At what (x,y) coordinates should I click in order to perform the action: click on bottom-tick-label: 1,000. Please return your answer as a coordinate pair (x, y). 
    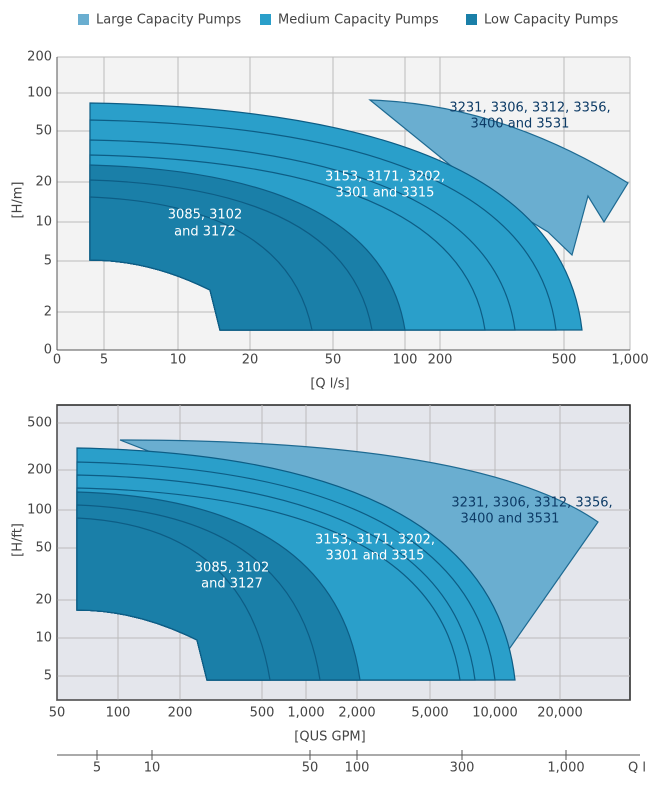
    Looking at the image, I should click on (565, 768).